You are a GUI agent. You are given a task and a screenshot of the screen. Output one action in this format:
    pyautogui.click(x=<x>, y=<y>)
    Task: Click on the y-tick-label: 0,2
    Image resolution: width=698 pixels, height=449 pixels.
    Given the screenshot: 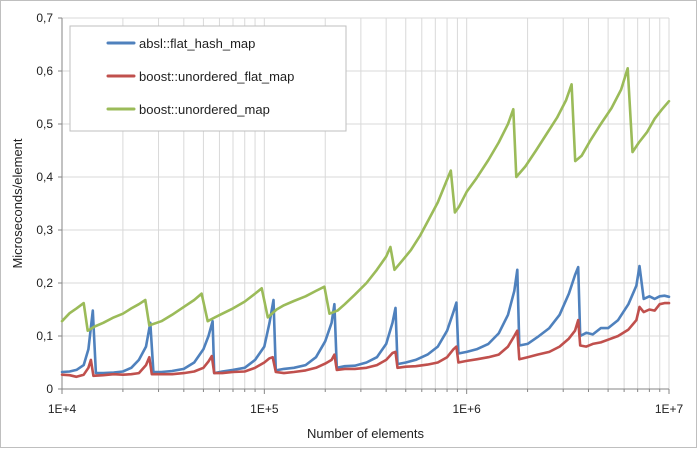 What is the action you would take?
    pyautogui.click(x=44, y=283)
    